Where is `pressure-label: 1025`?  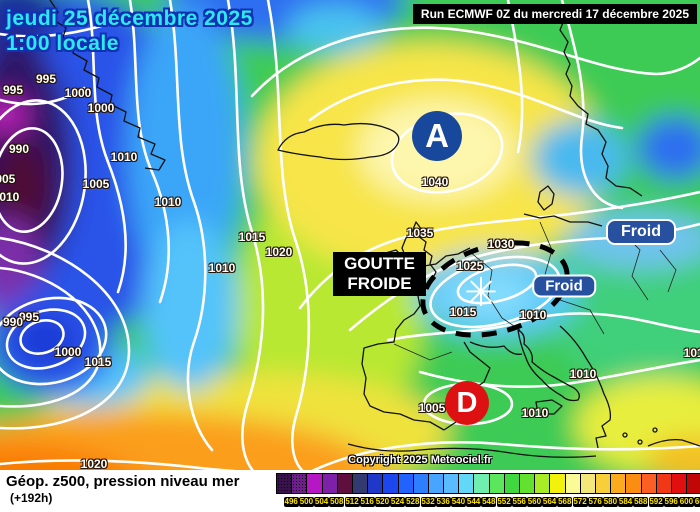 pressure-label: 1025 is located at coordinates (470, 266).